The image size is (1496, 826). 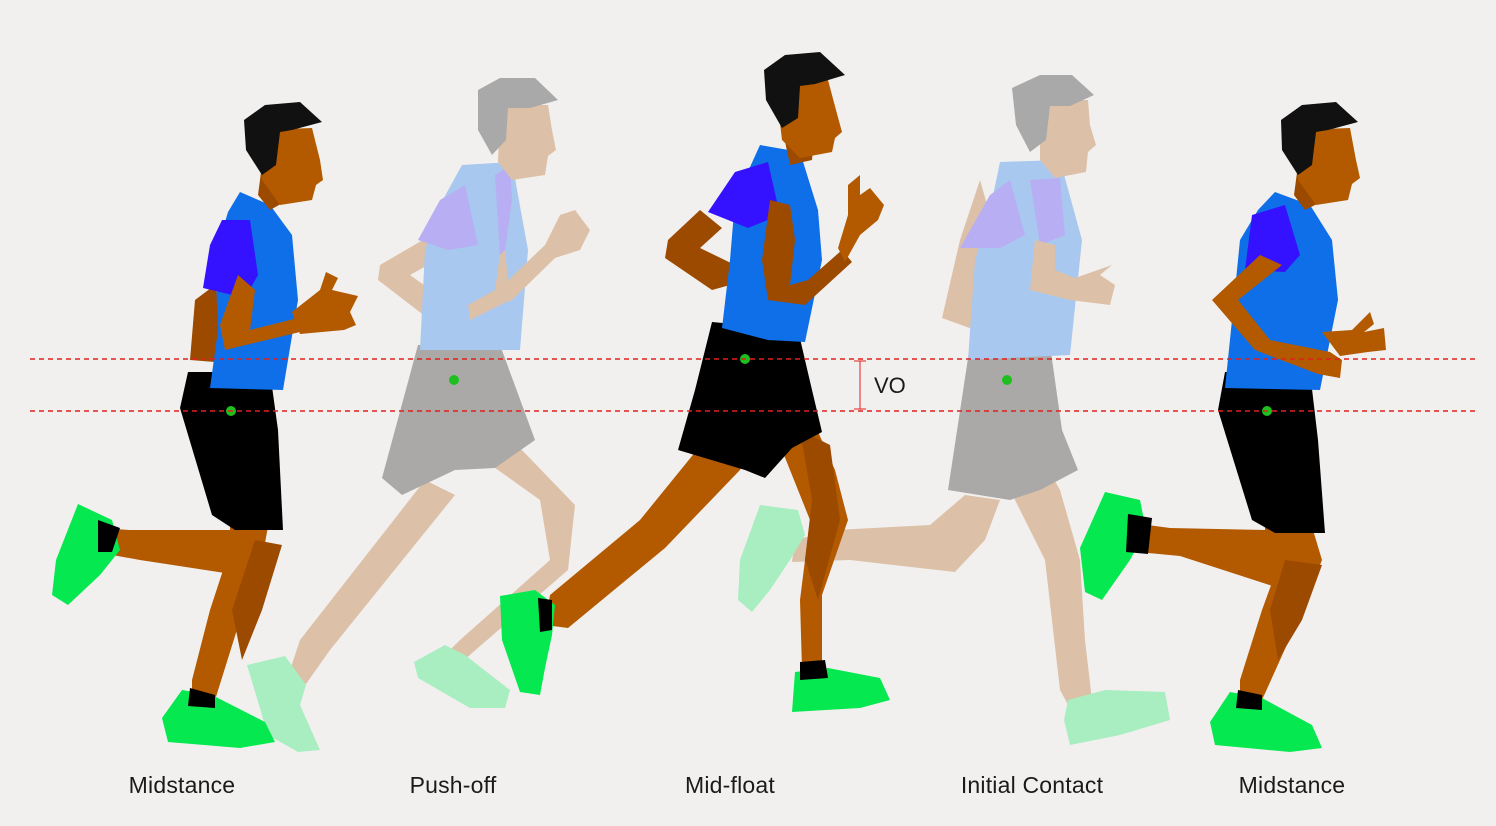 What do you see at coordinates (890, 385) in the screenshot?
I see `vertical-oscillation-label: VO` at bounding box center [890, 385].